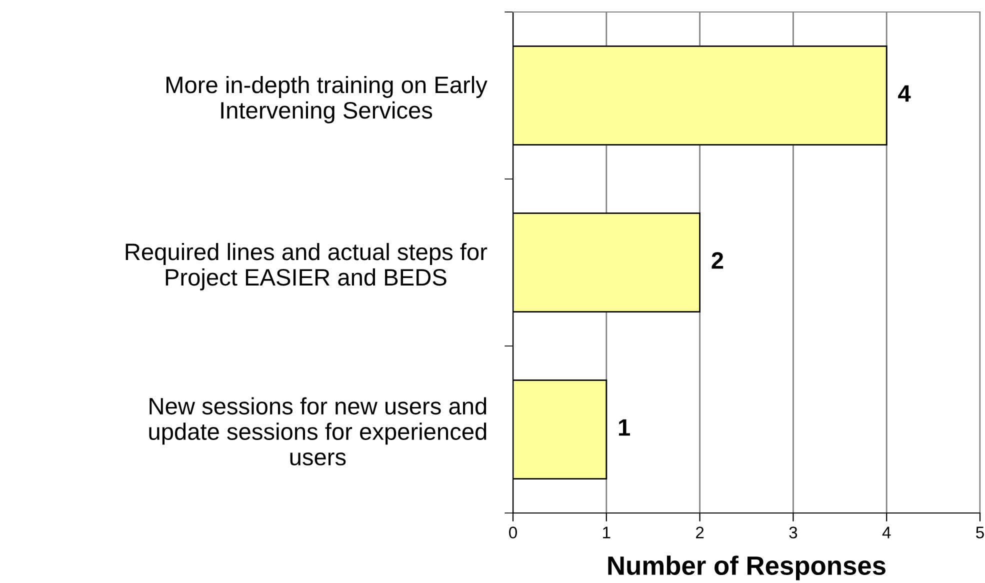 This screenshot has width=985, height=583. I want to click on x-tick-label: 4, so click(886, 532).